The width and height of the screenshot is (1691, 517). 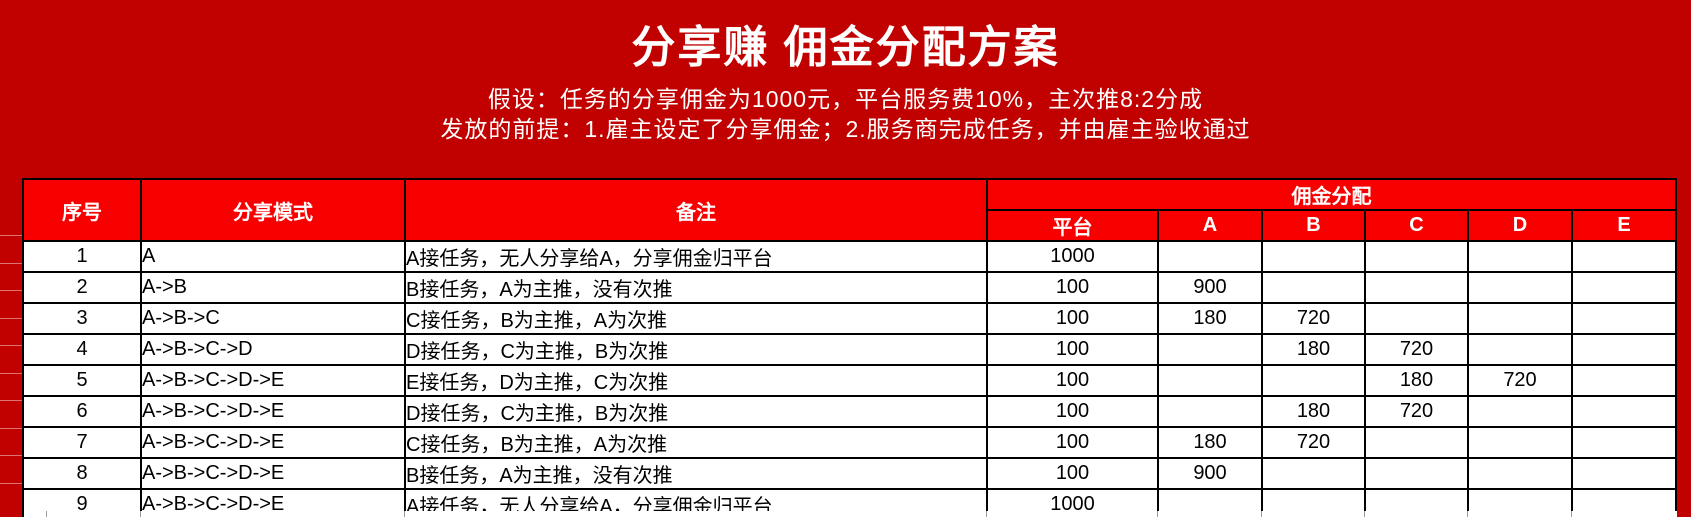 I want to click on value-cell: 1000, so click(x=1072, y=256).